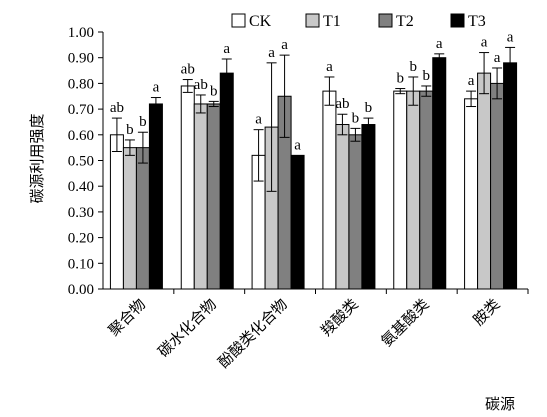  I want to click on y-tick-label: 0.80, so click(81, 84).